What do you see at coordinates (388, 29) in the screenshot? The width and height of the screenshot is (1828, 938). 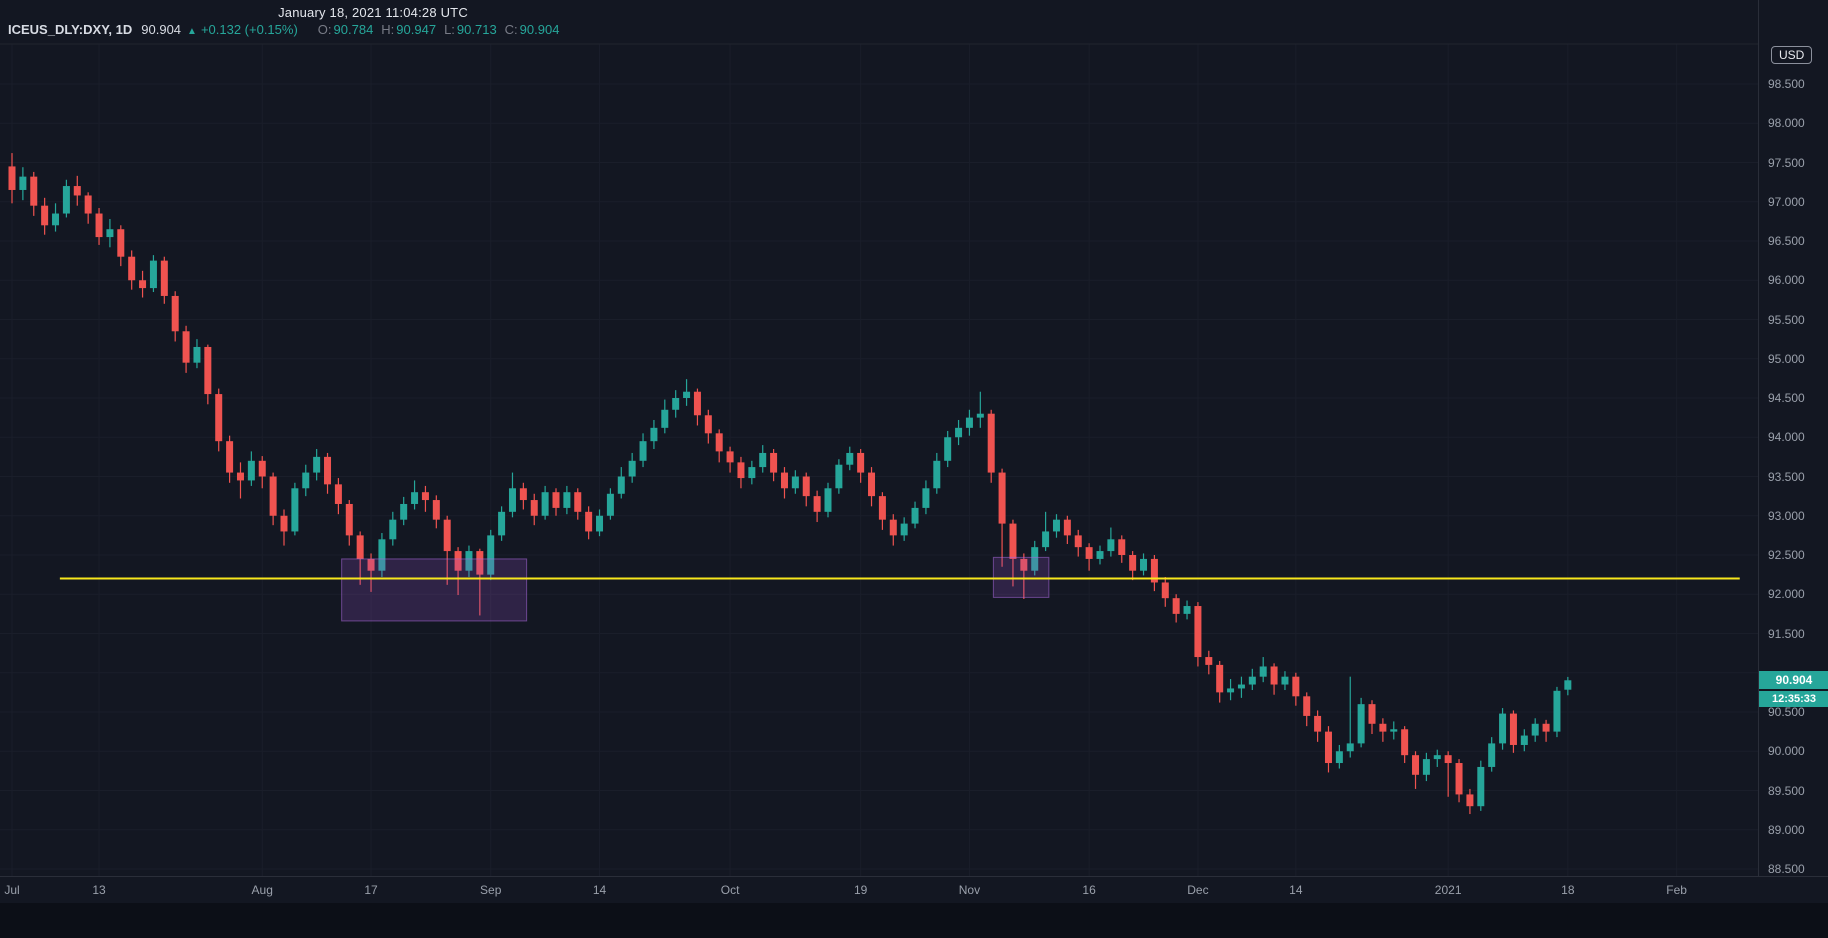 I see `legend-high-label: H:` at bounding box center [388, 29].